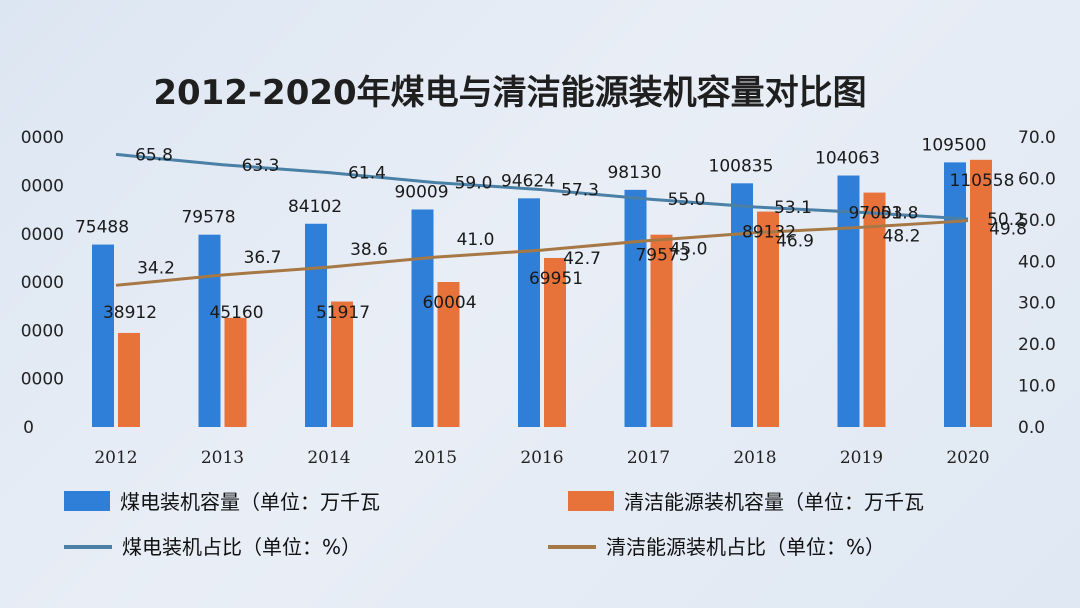  Describe the element at coordinates (474, 184) in the screenshot. I see `label-coal-share-2015: 59.0` at that location.